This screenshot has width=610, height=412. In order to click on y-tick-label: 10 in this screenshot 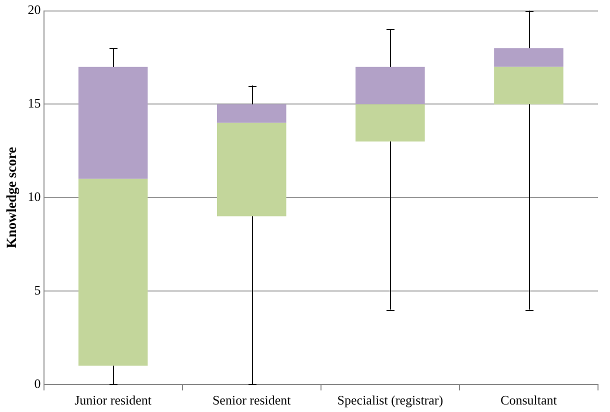, I will do `click(34, 196)`.